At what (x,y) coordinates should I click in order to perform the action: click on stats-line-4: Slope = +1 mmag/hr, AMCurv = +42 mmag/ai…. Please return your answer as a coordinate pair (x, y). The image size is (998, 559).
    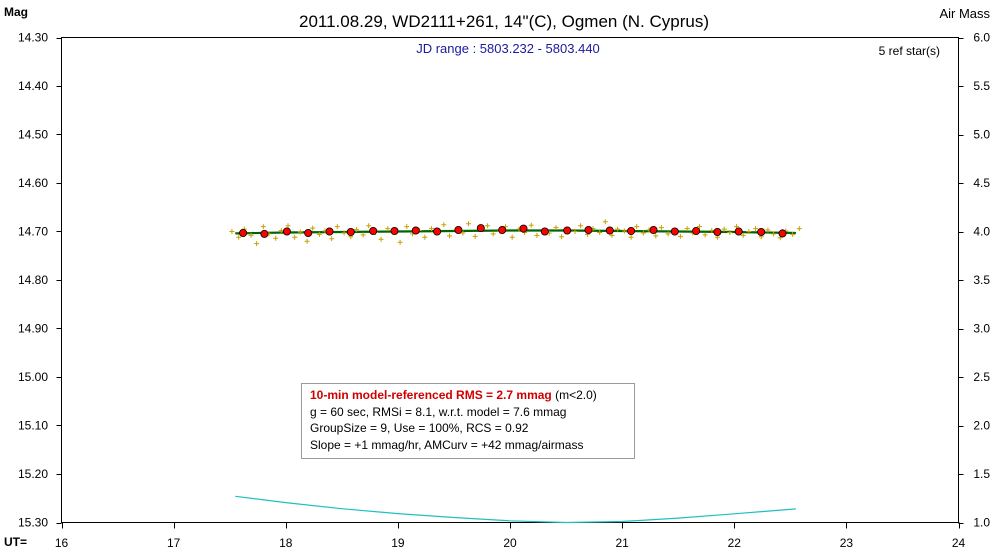
    Looking at the image, I should click on (447, 444).